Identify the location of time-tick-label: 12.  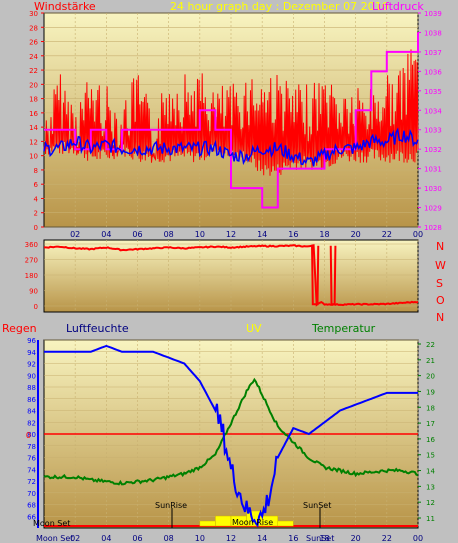
(231, 234).